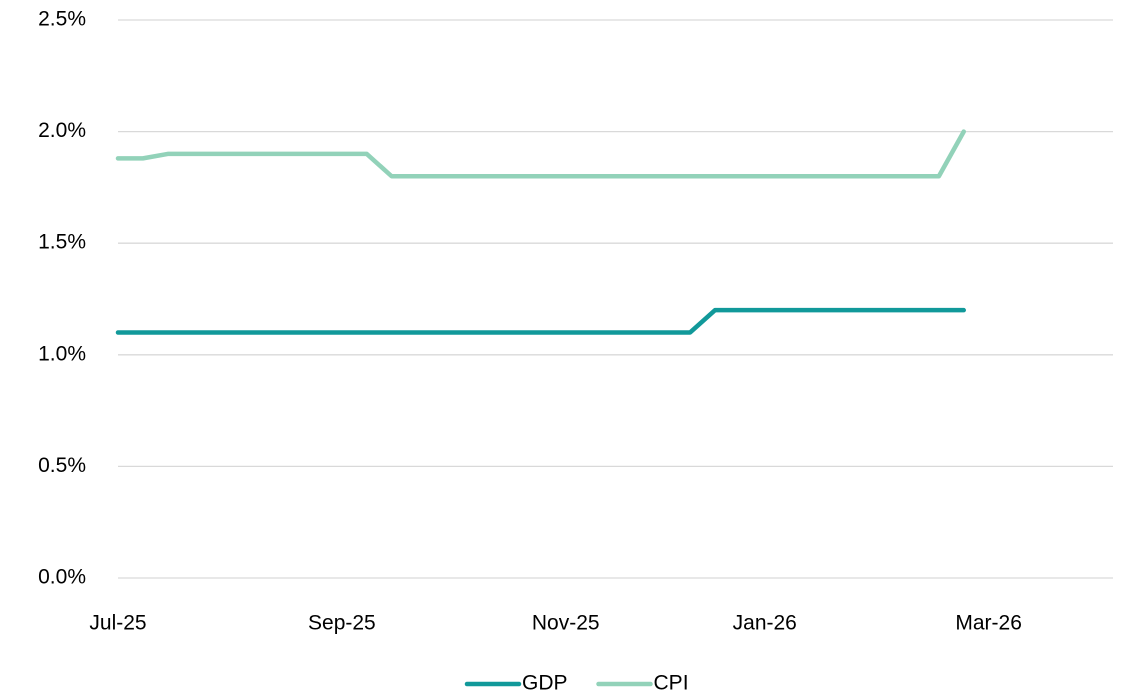  Describe the element at coordinates (117, 623) in the screenshot. I see `x-tick-label: Jul-25` at that location.